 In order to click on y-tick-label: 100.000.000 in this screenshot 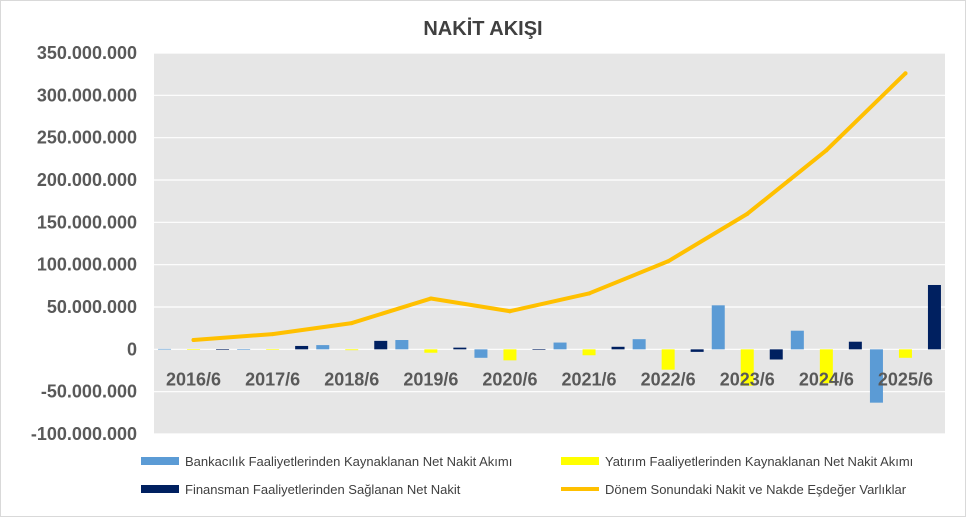, I will do `click(87, 265)`.